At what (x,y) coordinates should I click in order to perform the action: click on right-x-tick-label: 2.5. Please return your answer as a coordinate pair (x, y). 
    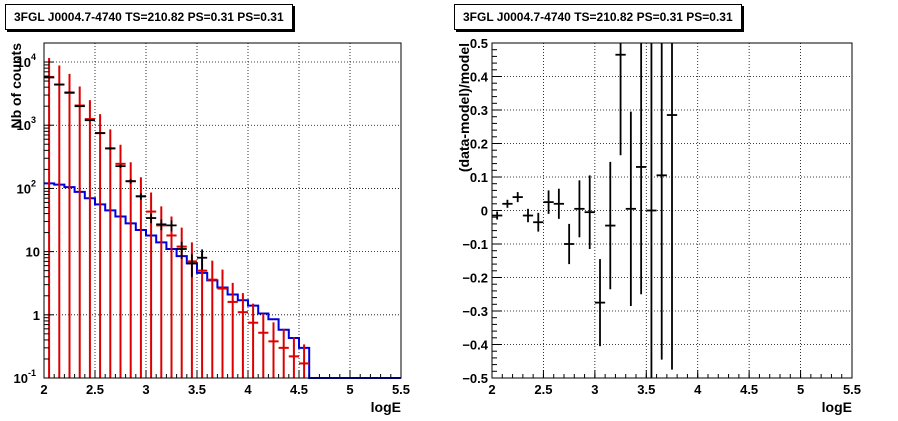
    Looking at the image, I should click on (543, 389).